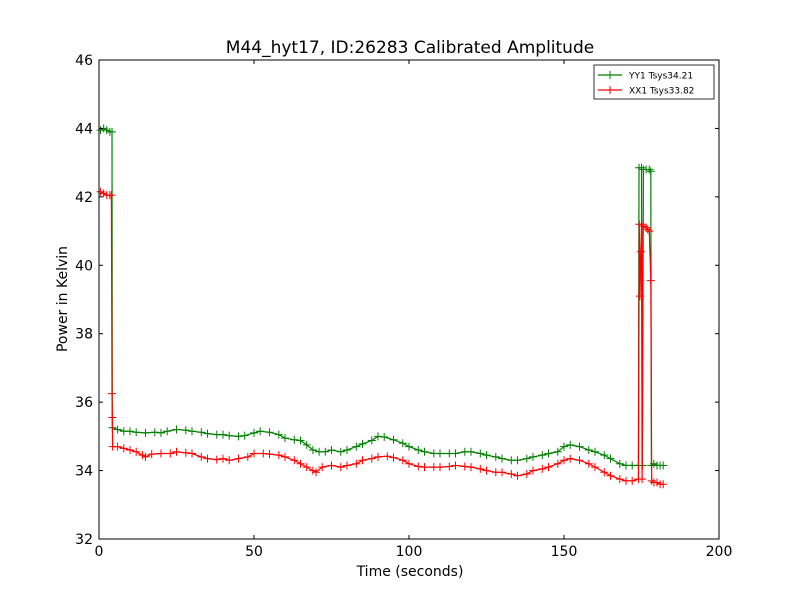 This screenshot has width=800, height=600. I want to click on x-tick-label: 150, so click(564, 552).